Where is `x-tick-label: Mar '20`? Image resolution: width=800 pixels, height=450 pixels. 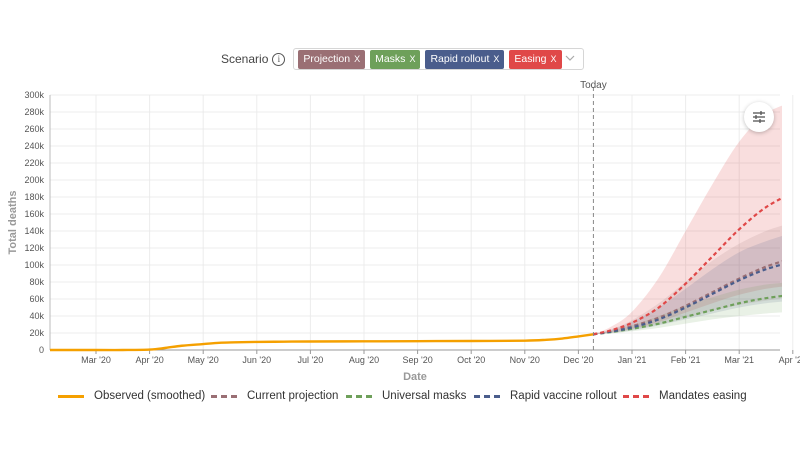 x-tick-label: Mar '20 is located at coordinates (96, 360).